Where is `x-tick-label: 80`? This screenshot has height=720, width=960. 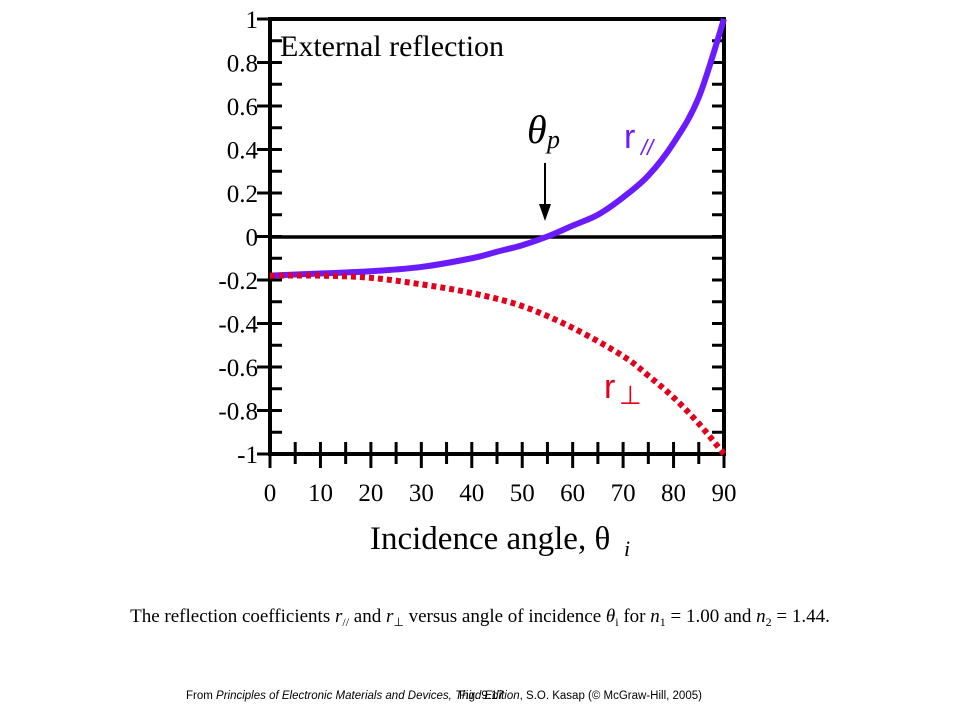 x-tick-label: 80 is located at coordinates (673, 493).